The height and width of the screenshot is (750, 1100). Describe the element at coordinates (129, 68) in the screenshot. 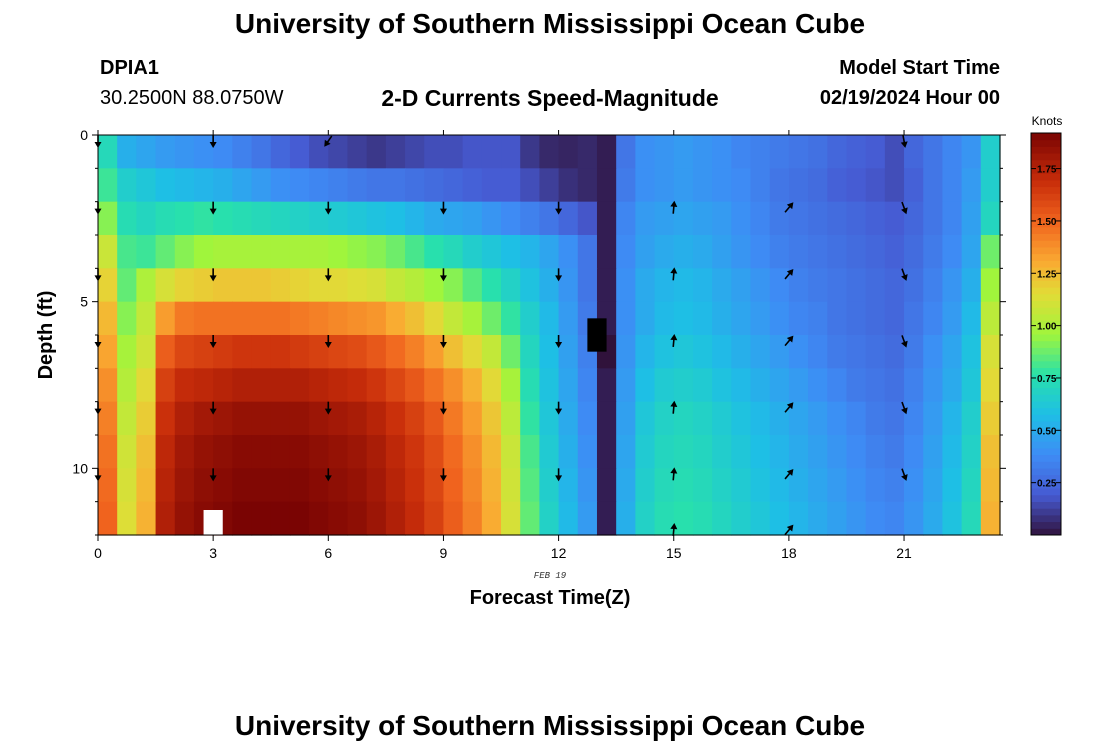

I see `station-id: DPIA1` at that location.